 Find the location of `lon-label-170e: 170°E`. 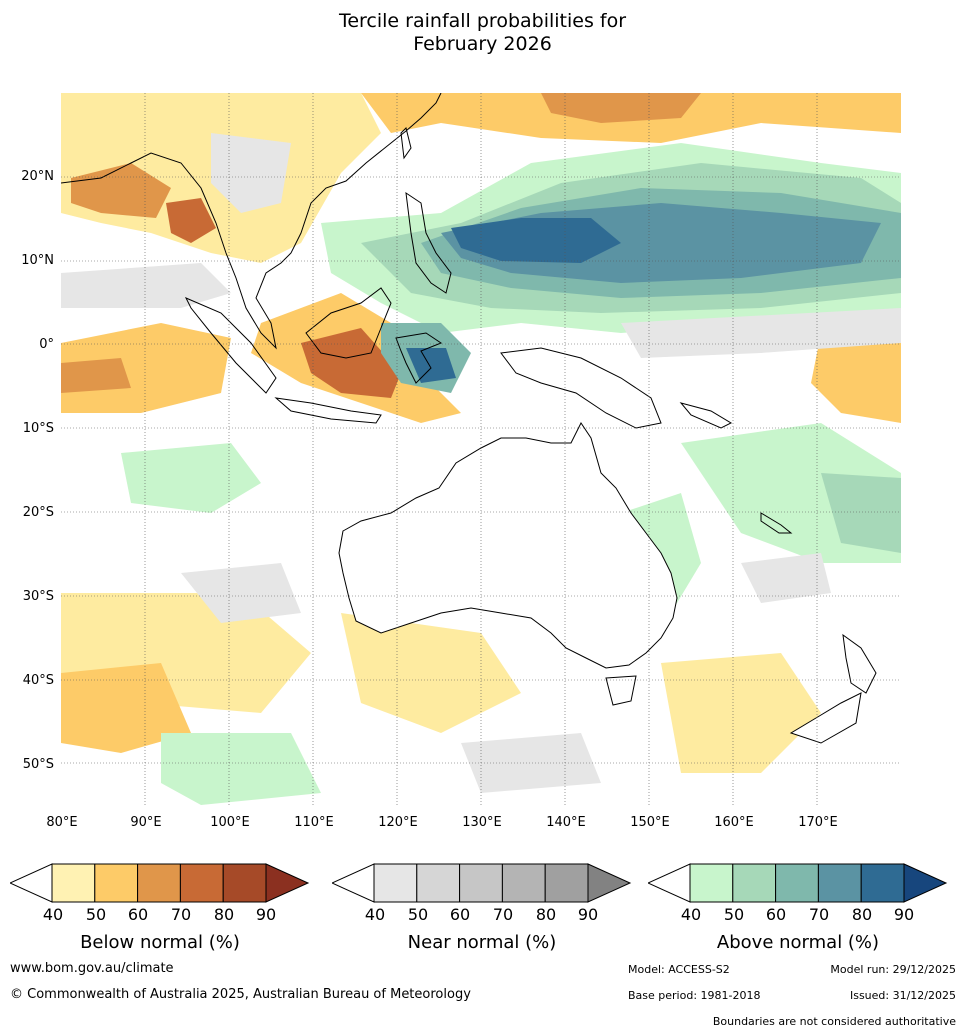

lon-label-170e: 170°E is located at coordinates (818, 822).